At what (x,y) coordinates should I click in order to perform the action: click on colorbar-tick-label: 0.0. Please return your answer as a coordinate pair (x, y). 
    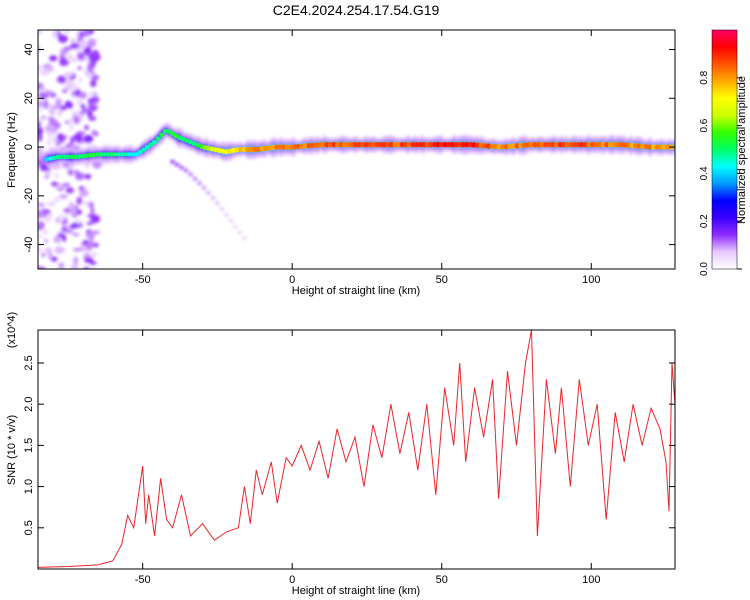
    Looking at the image, I should click on (704, 269).